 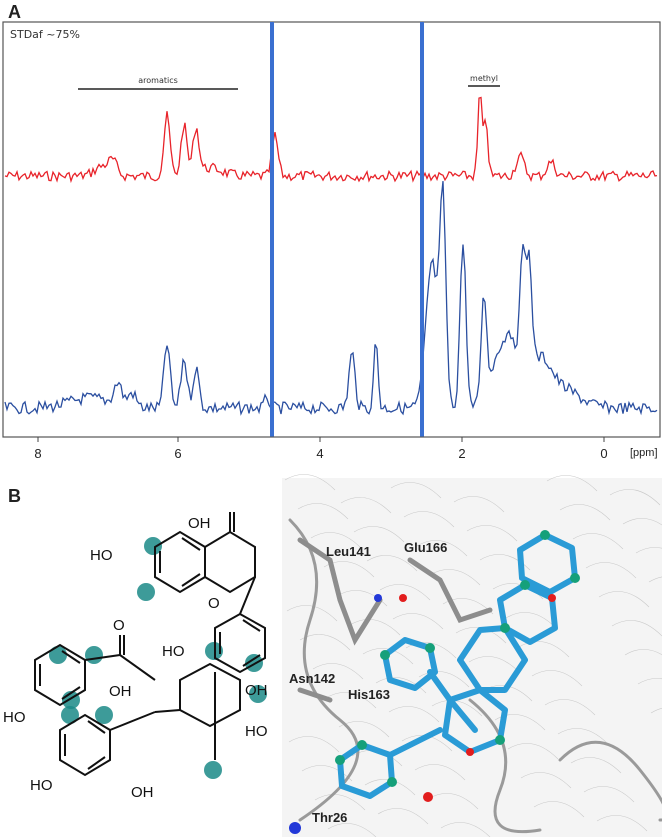 What do you see at coordinates (41, 785) in the screenshot?
I see `atom-label-ho-4: HO` at bounding box center [41, 785].